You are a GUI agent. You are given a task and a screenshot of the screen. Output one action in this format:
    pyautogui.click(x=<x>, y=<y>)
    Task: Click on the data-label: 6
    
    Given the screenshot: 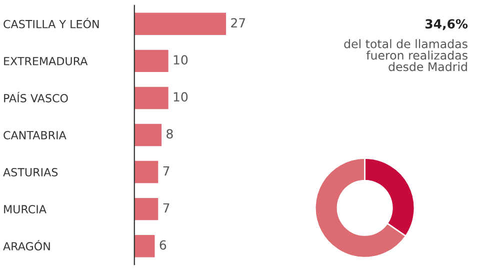 What is the action you would take?
    pyautogui.click(x=163, y=245)
    